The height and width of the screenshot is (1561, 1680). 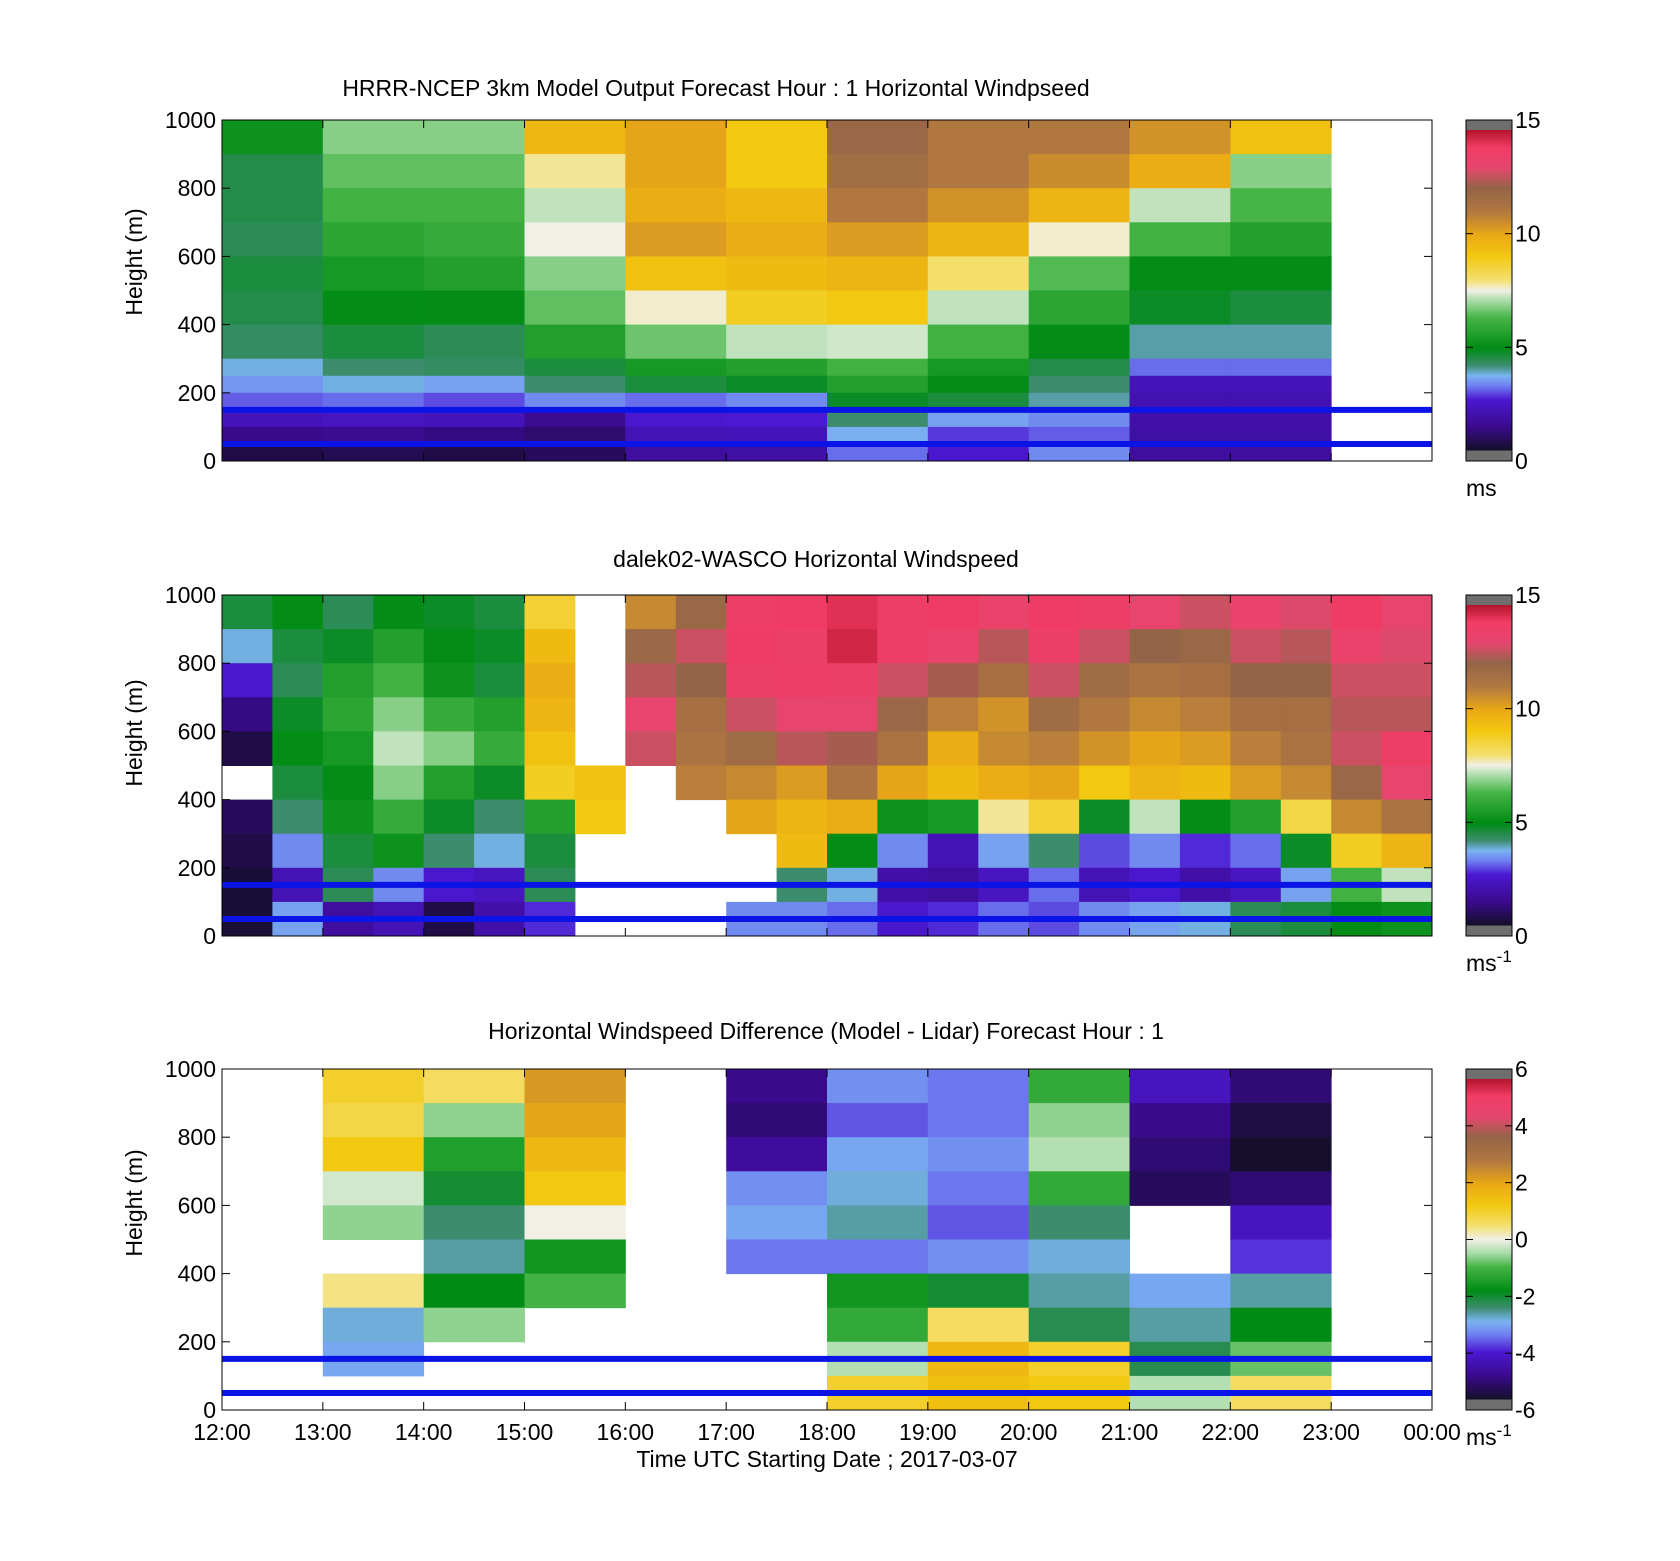 What do you see at coordinates (197, 663) in the screenshot?
I see `y-tick-label: 800` at bounding box center [197, 663].